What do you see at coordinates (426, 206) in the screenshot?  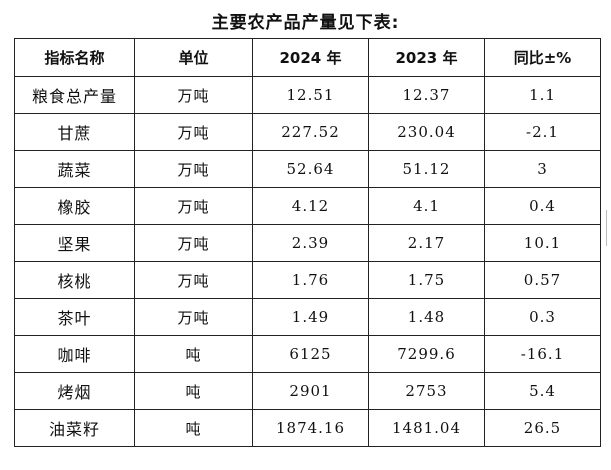 I see `cell-2023: 4.1` at bounding box center [426, 206].